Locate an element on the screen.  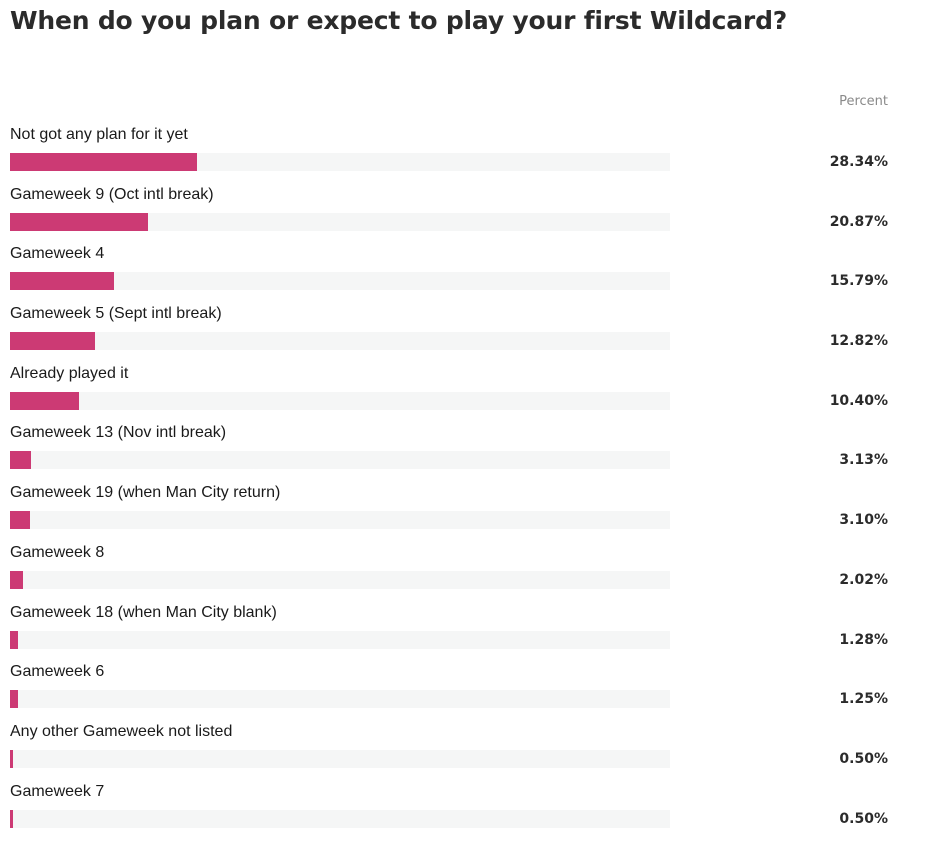
bar-row: Gameweek 19 (when Man City return) 3.10% is located at coordinates (463, 512).